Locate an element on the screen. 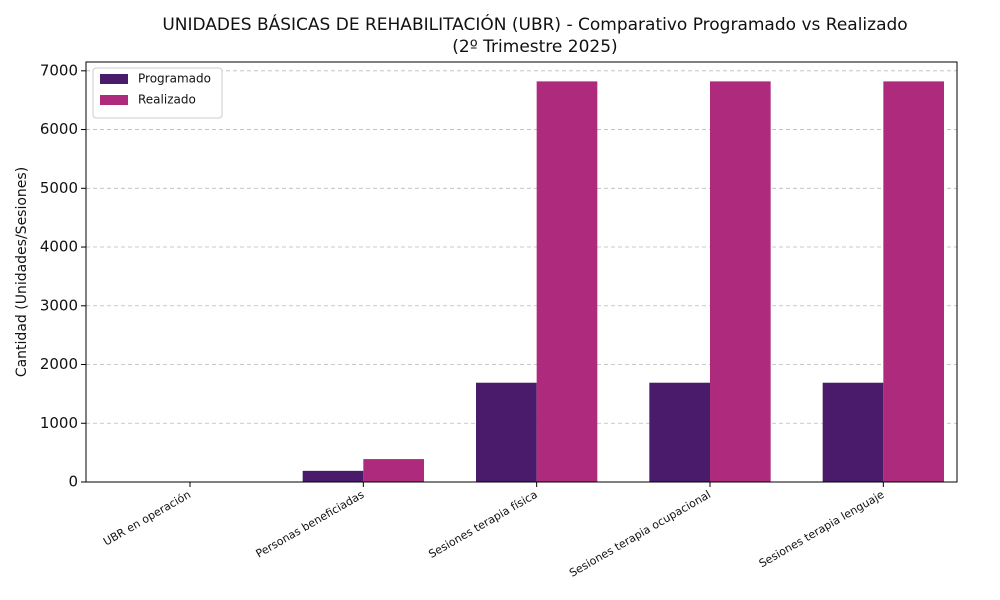  x-tick-label: Personas beneficiadas is located at coordinates (310, 524).